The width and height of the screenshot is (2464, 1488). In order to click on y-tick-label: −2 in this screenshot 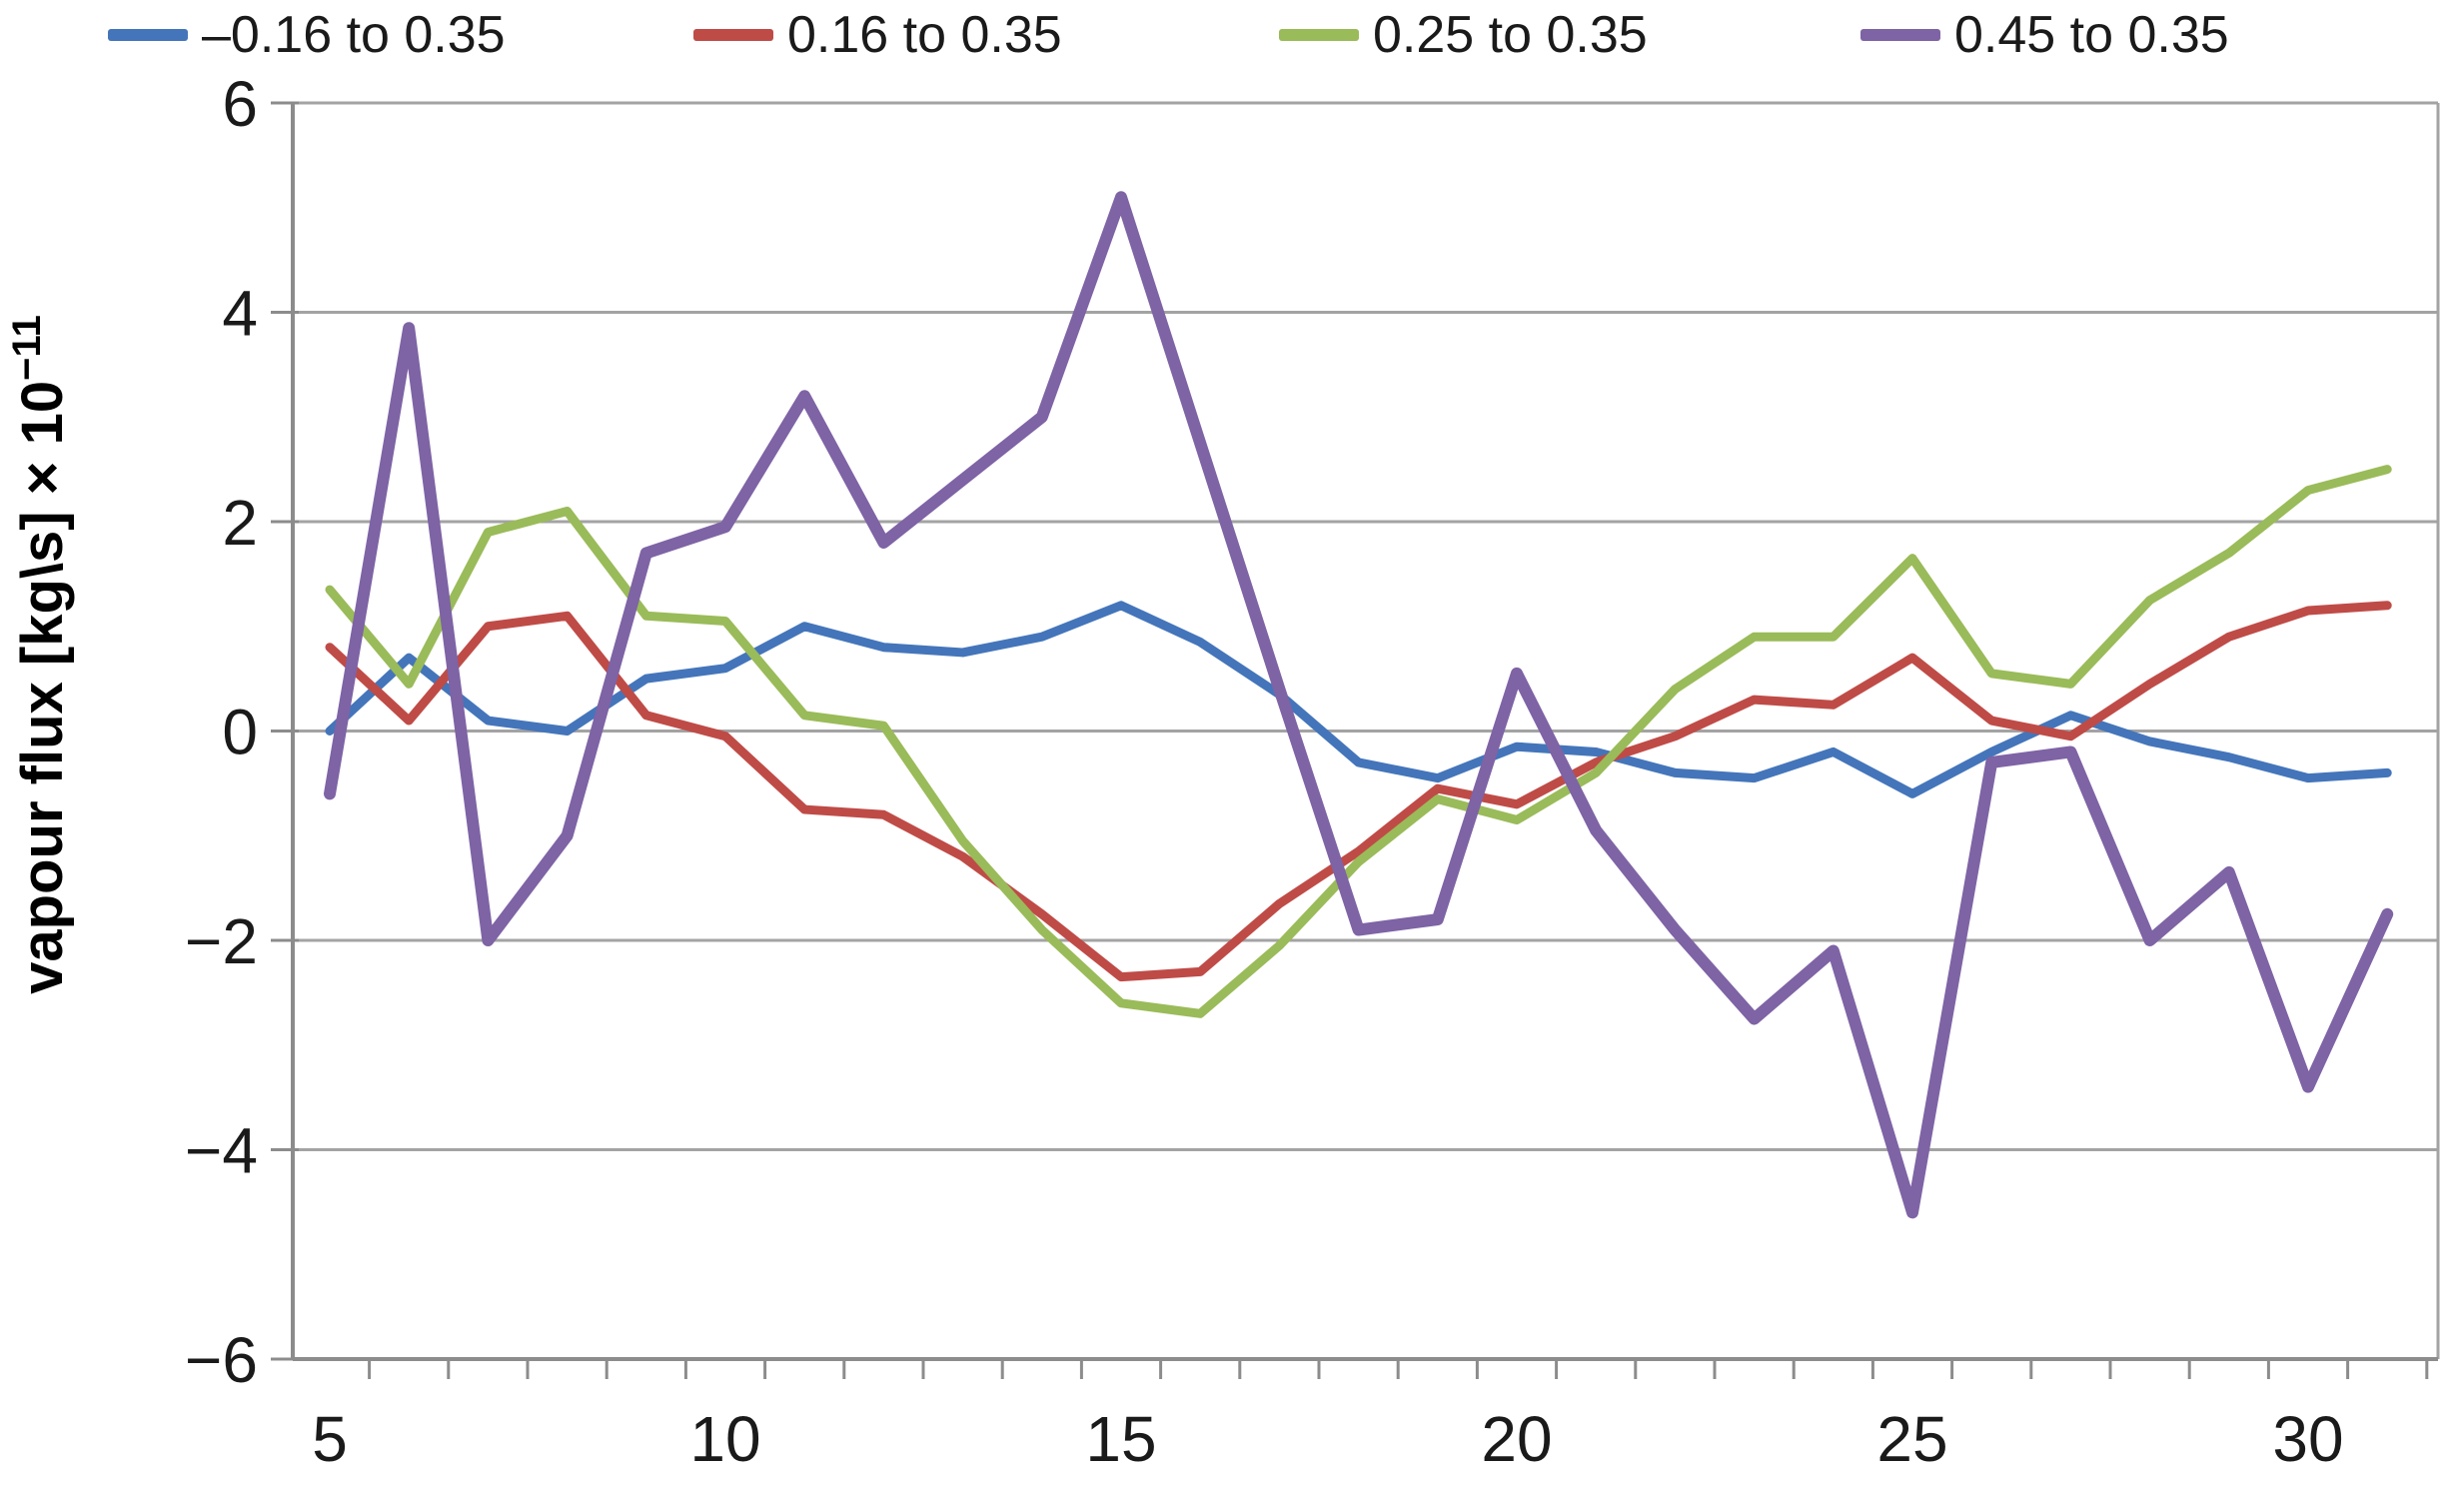, I will do `click(221, 941)`.